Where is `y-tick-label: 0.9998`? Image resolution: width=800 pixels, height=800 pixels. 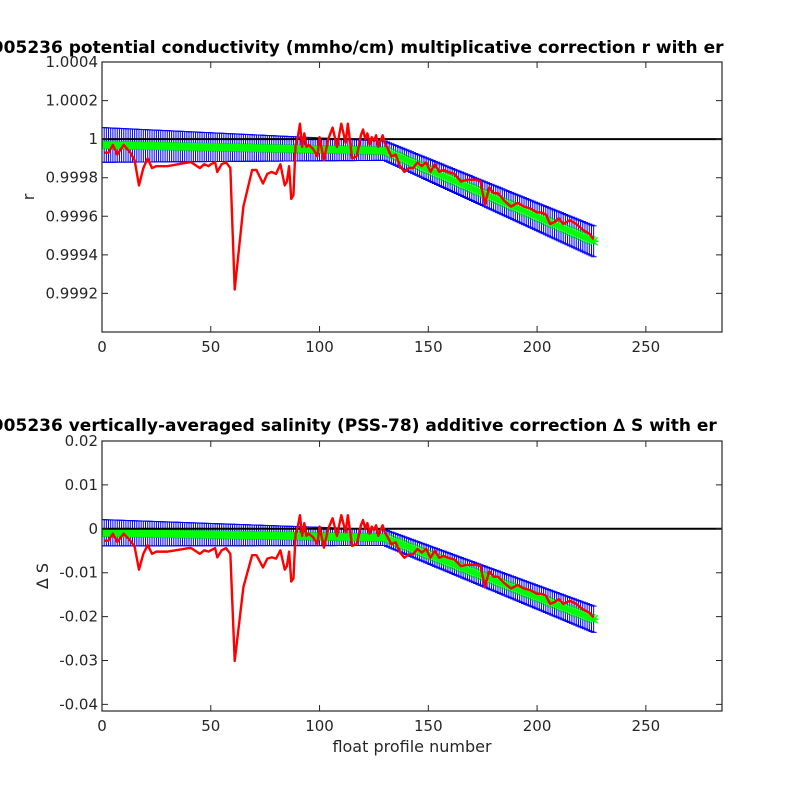 y-tick-label: 0.9998 is located at coordinates (72, 178).